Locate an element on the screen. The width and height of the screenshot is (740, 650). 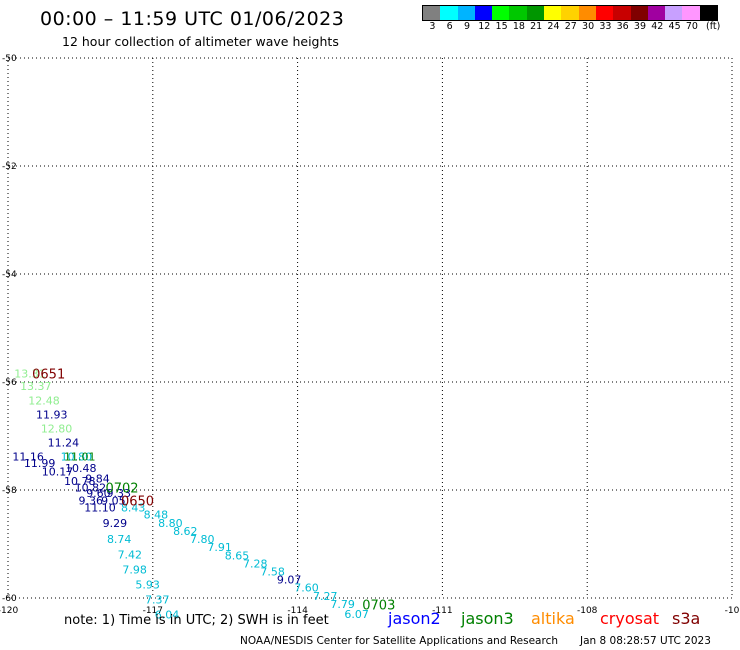
legend-label: 70 is located at coordinates (691, 26).